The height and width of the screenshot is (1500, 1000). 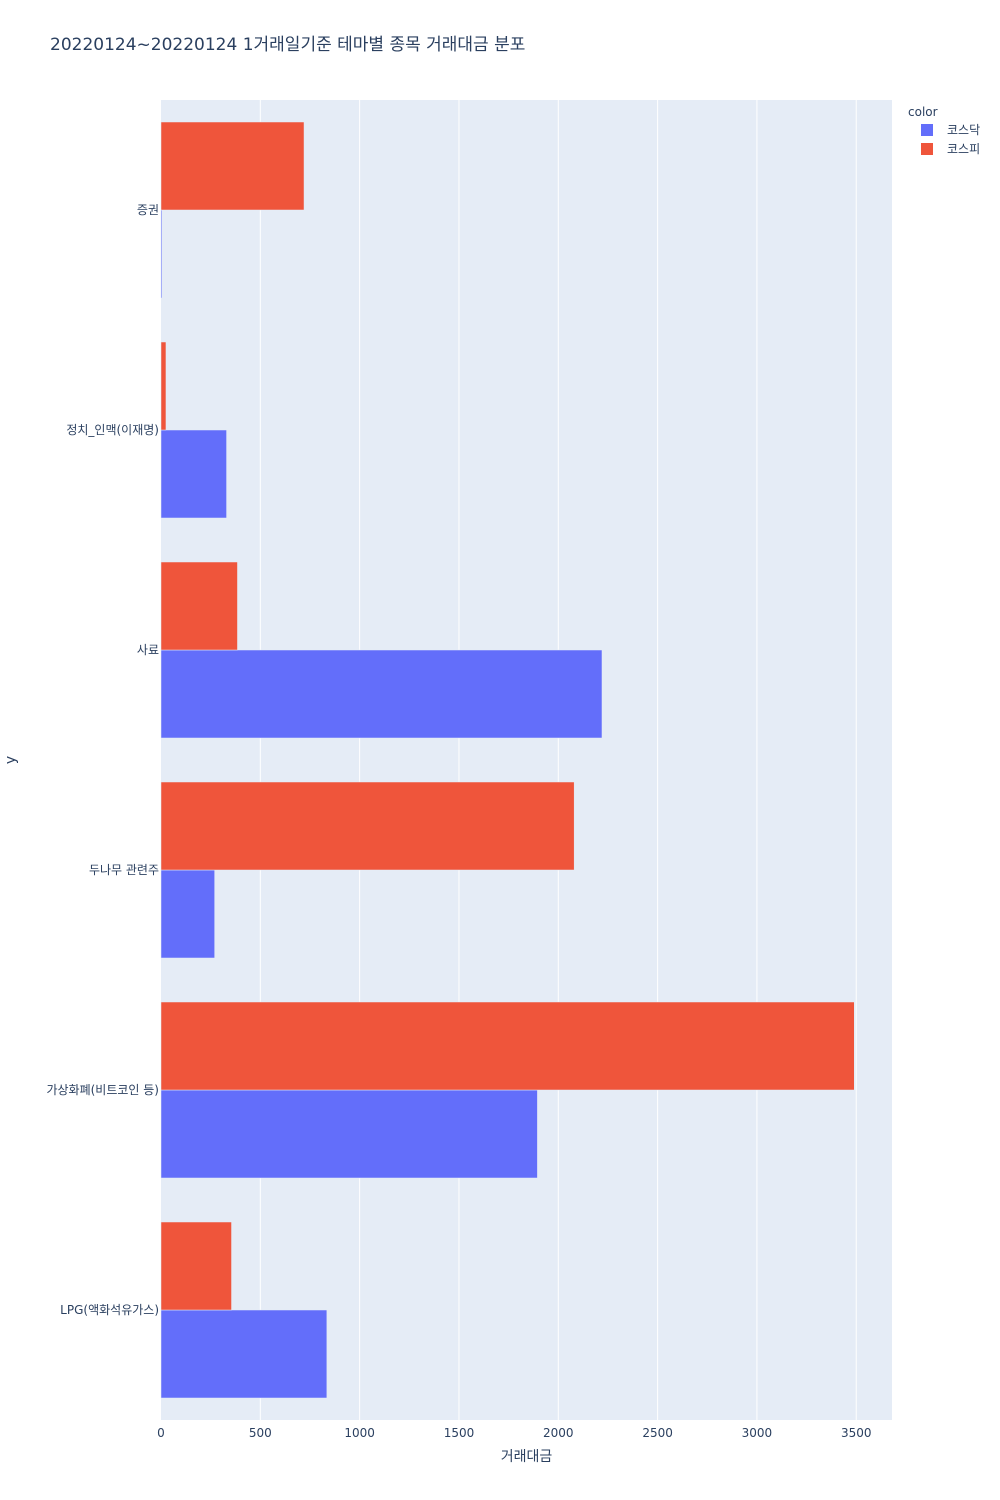 I want to click on x-tick-label: 3500, so click(x=856, y=1433).